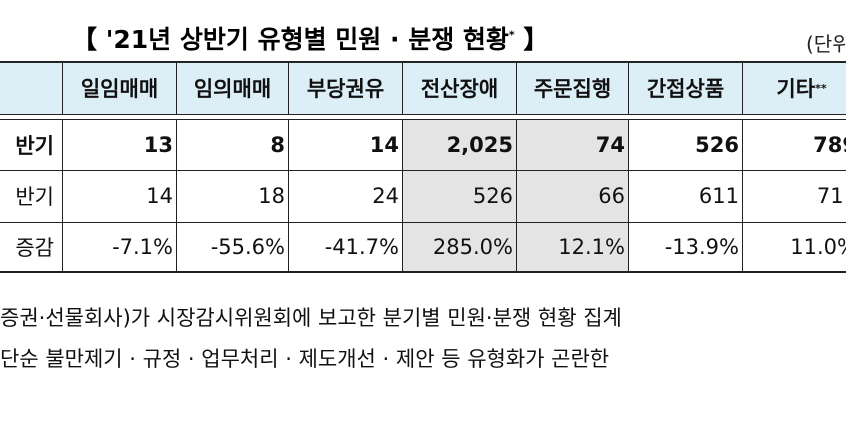 The image size is (846, 423). Describe the element at coordinates (345, 247) in the screenshot. I see `table-cell: -41.7%` at that location.